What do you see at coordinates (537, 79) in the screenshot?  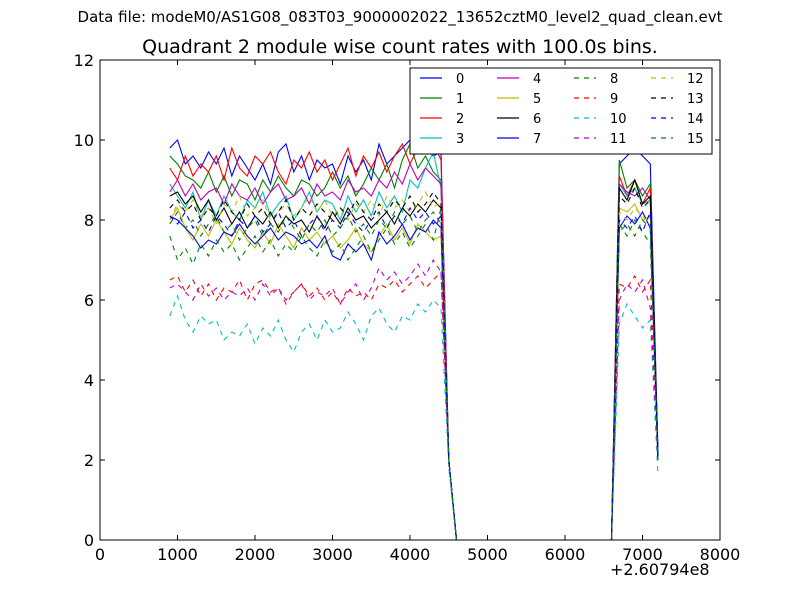 I see `legend-label-4: 4` at bounding box center [537, 79].